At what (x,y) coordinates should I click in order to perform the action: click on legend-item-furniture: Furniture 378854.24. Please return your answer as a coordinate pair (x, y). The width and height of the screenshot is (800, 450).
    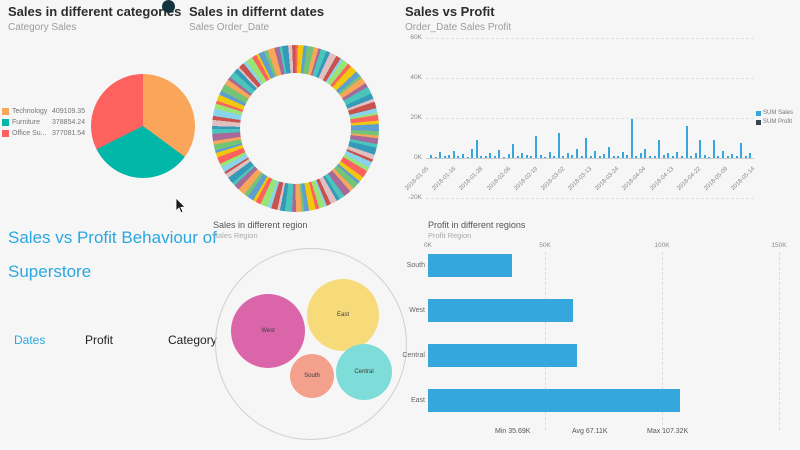
    Looking at the image, I should click on (48, 122).